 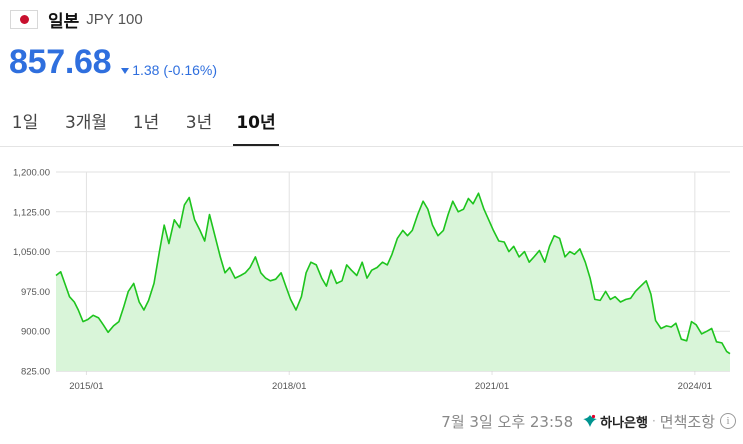 I want to click on flag-sun-dot, so click(x=24, y=19).